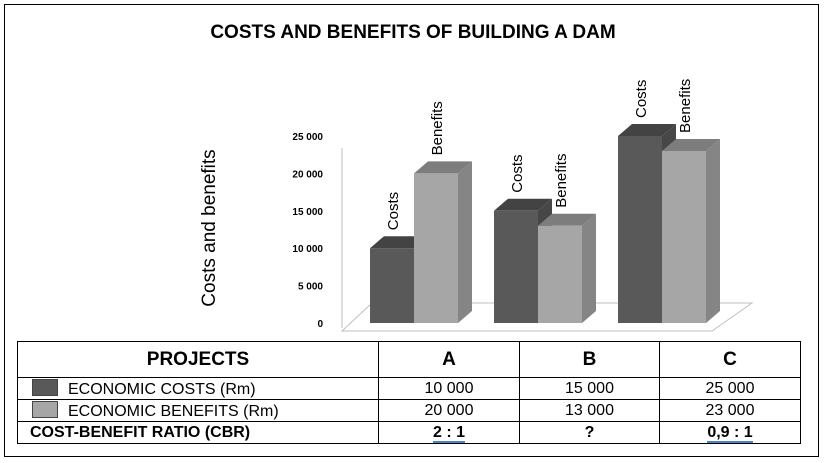  What do you see at coordinates (437, 128) in the screenshot?
I see `bar-label-benefits-a: Benefits` at bounding box center [437, 128].